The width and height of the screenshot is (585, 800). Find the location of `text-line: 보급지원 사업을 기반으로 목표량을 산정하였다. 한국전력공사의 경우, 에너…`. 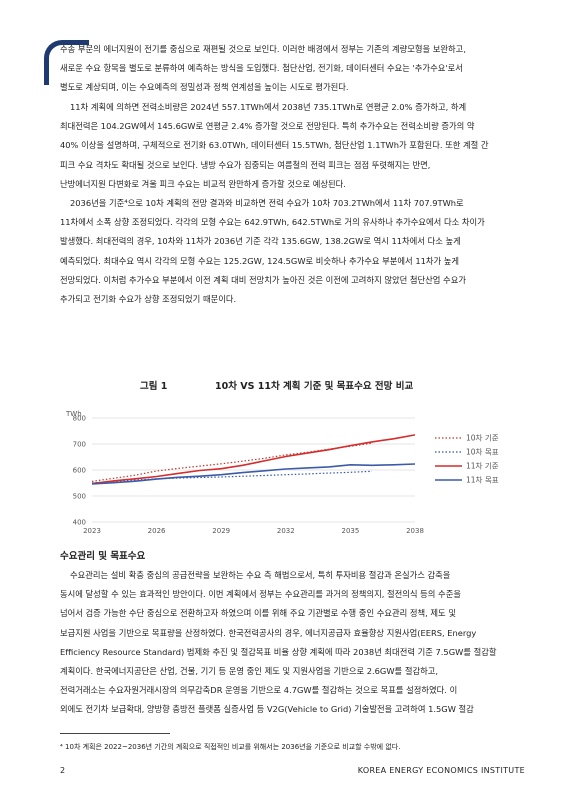

text-line: 보급지원 사업을 기반으로 목표량을 산정하였다. 한국전력공사의 경우, 에너… is located at coordinates (268, 632).